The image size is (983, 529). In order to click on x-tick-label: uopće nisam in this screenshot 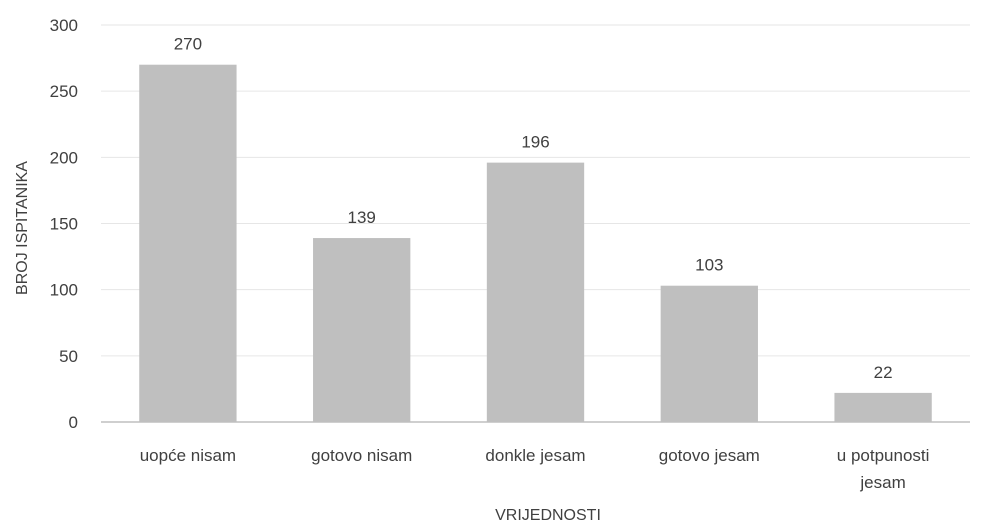, I will do `click(188, 455)`.